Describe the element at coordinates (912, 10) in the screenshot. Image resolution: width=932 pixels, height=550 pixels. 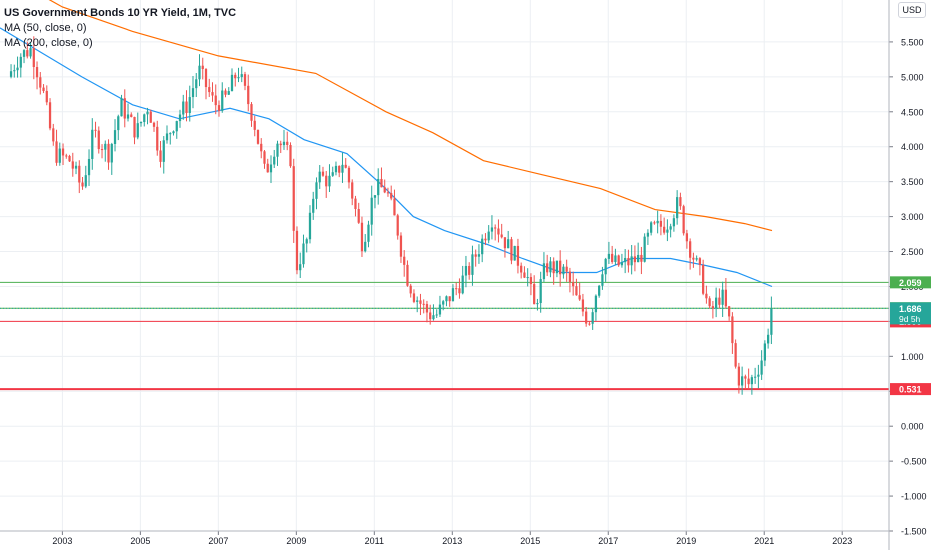
I see `currency-button: USD` at that location.